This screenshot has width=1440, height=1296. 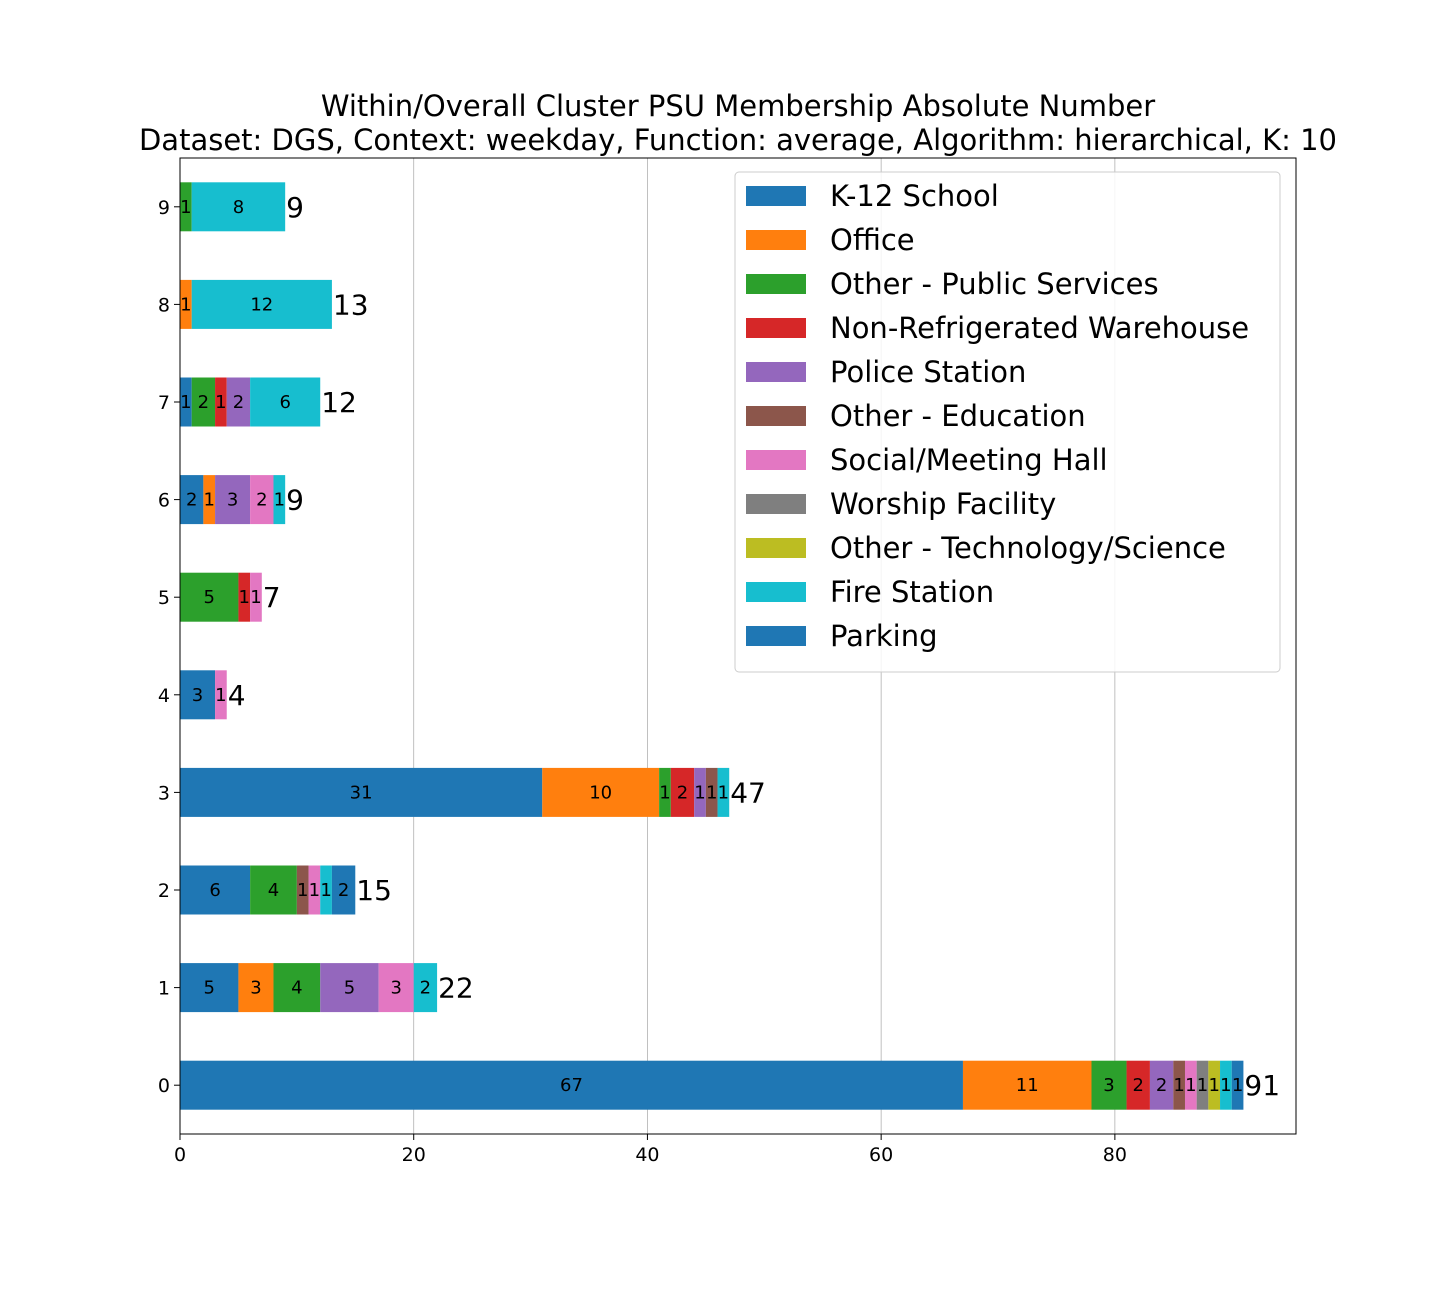 What do you see at coordinates (872, 240) in the screenshot?
I see `legend-label: Office` at bounding box center [872, 240].